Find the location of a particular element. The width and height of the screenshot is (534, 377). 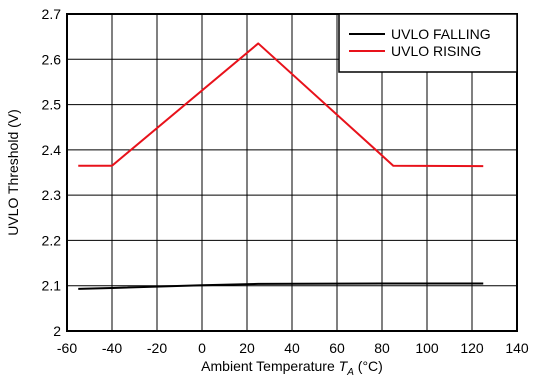

x-tick-label: -60 is located at coordinates (67, 348).